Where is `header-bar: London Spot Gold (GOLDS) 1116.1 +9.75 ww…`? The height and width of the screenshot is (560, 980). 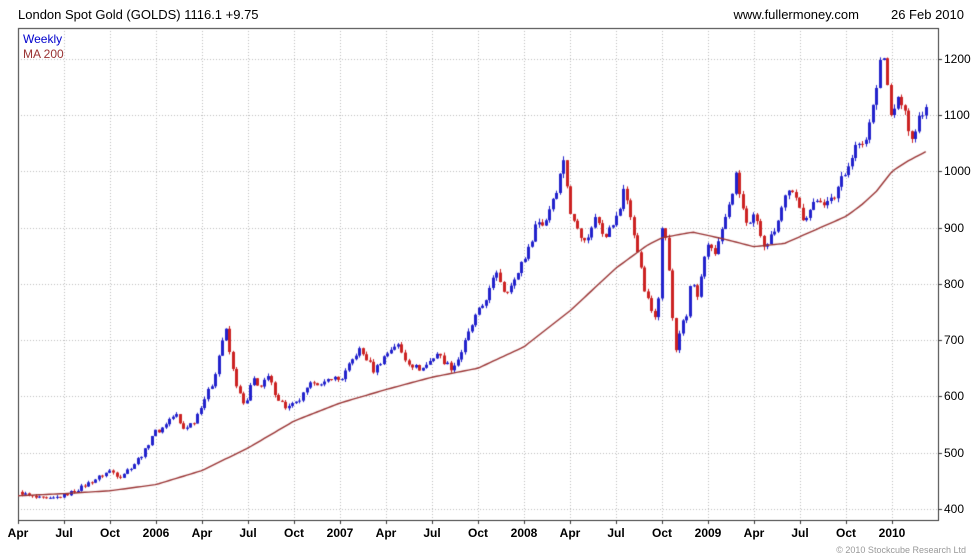
header-bar: London Spot Gold (GOLDS) 1116.1 +9.75 ww… is located at coordinates (490, 13).